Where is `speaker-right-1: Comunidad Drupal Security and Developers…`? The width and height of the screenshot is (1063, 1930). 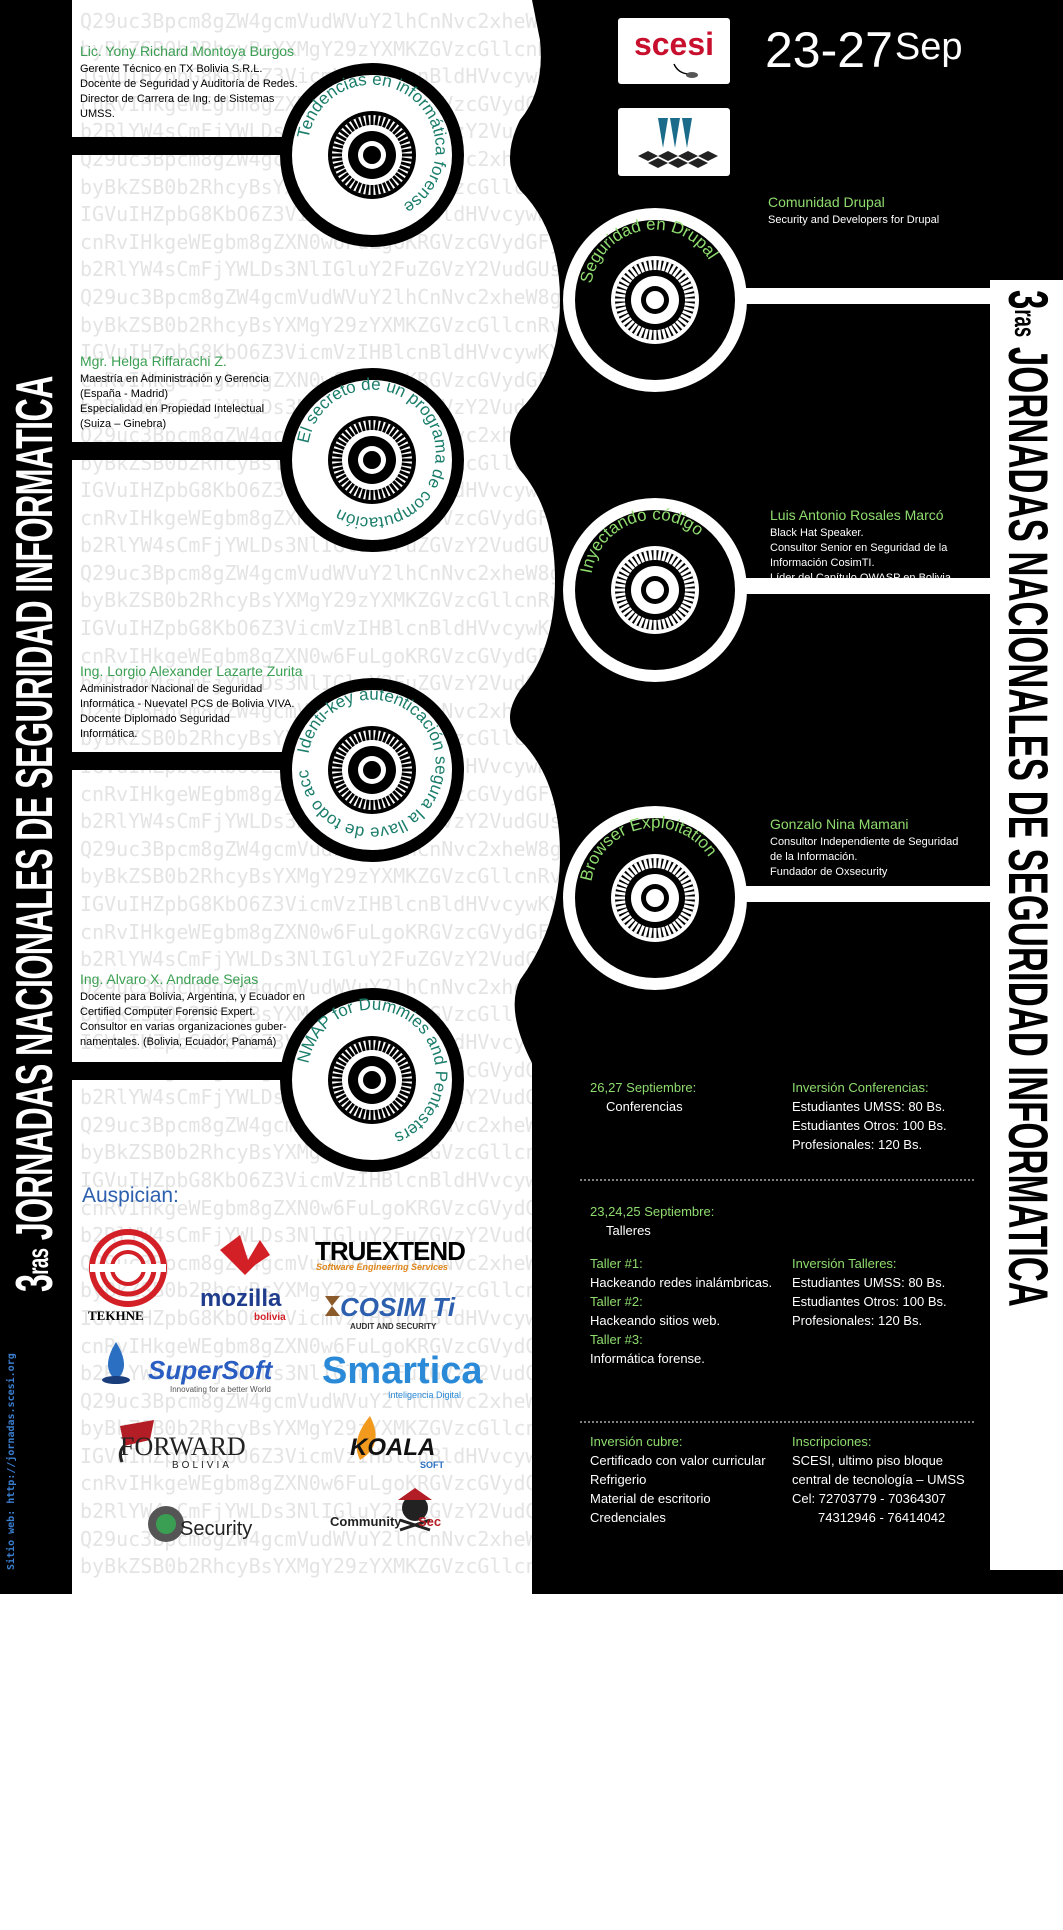 speaker-right-1: Comunidad Drupal Security and Developers… is located at coordinates (854, 210).